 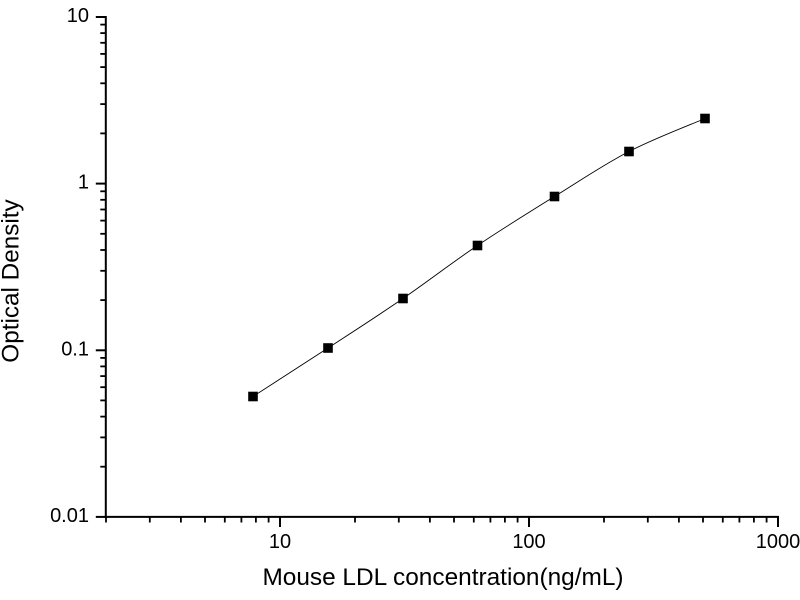 What do you see at coordinates (778, 542) in the screenshot?
I see `svg-text: 1000` at bounding box center [778, 542].